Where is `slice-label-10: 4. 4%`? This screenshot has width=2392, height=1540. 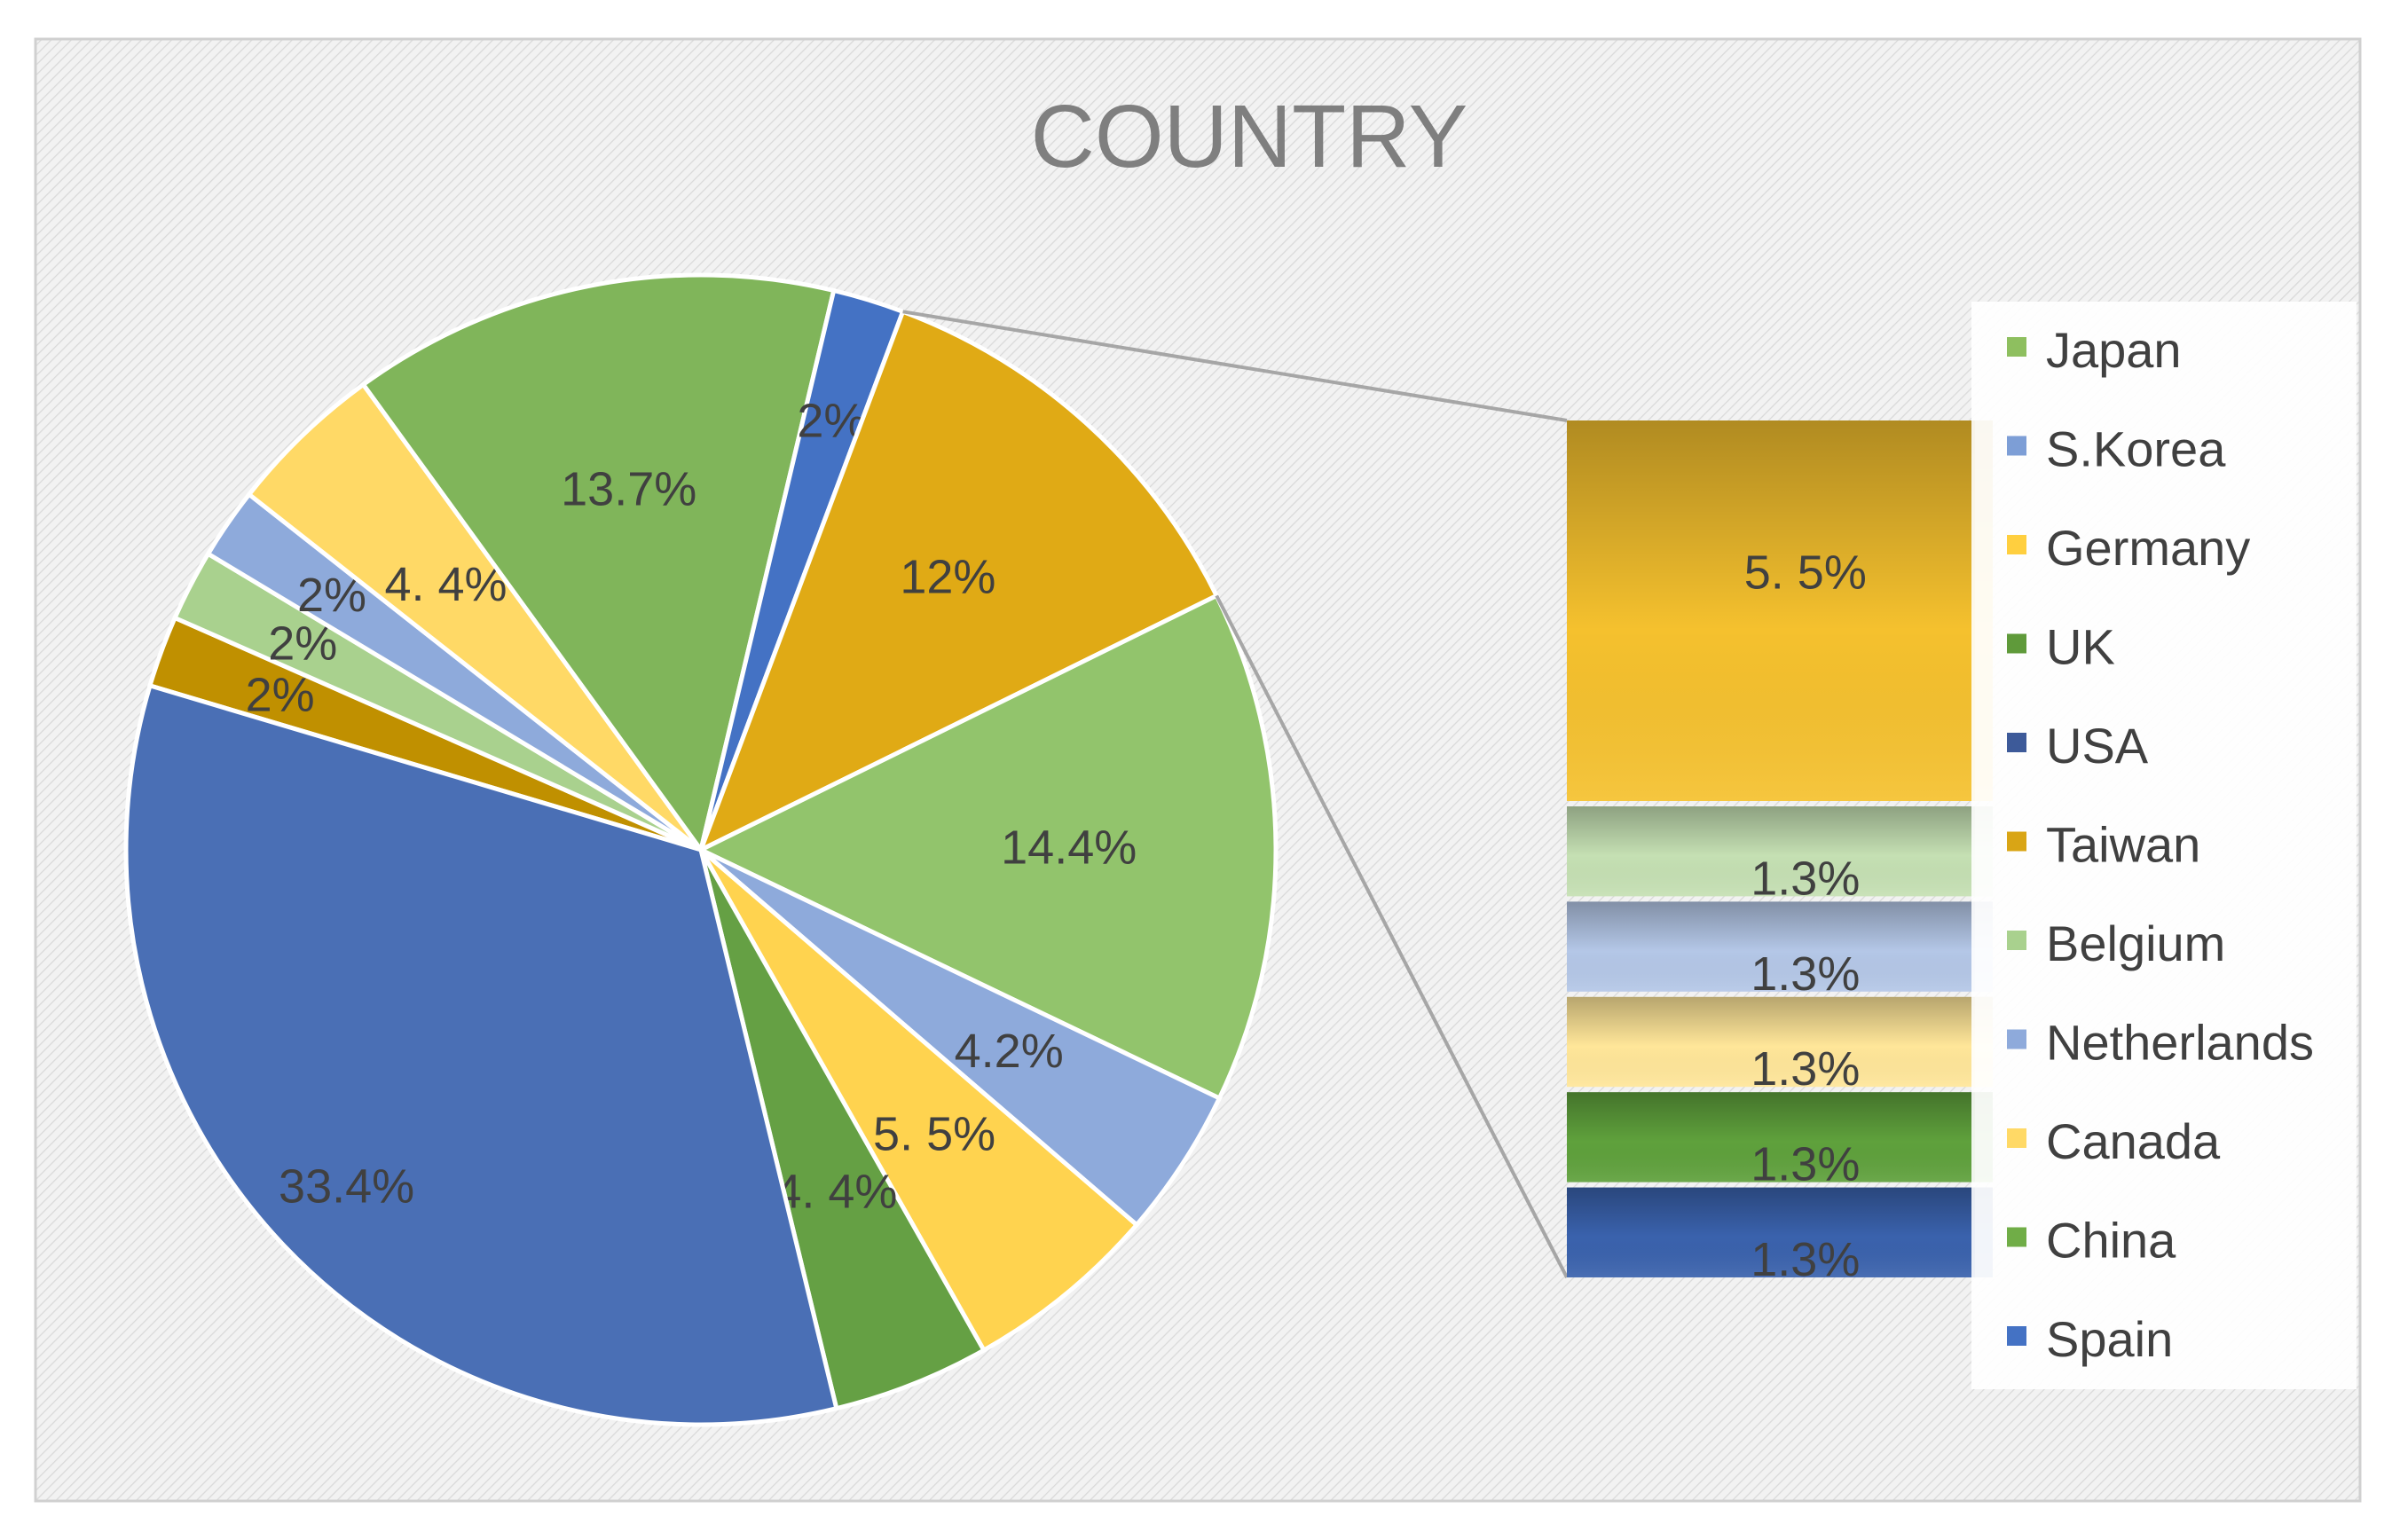
slice-label-10: 4. 4% is located at coordinates (836, 1192).